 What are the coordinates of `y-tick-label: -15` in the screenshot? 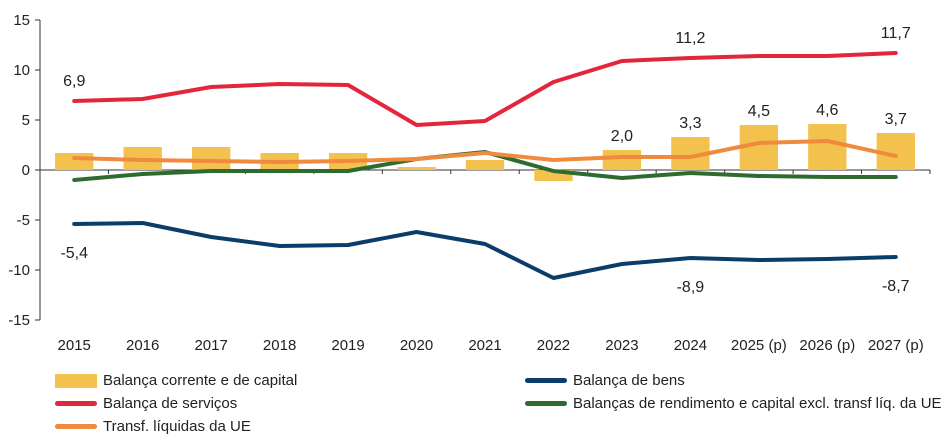 It's located at (19, 320).